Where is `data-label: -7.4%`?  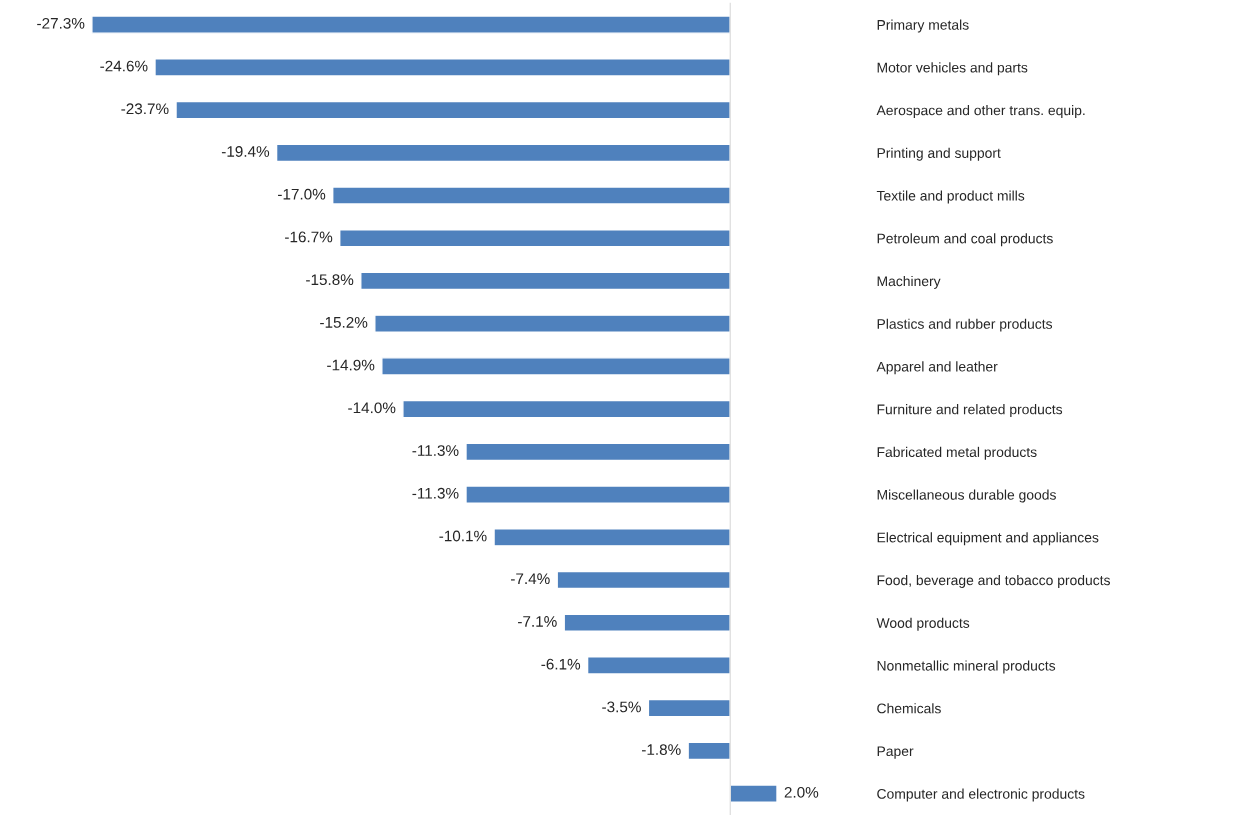 data-label: -7.4% is located at coordinates (530, 579).